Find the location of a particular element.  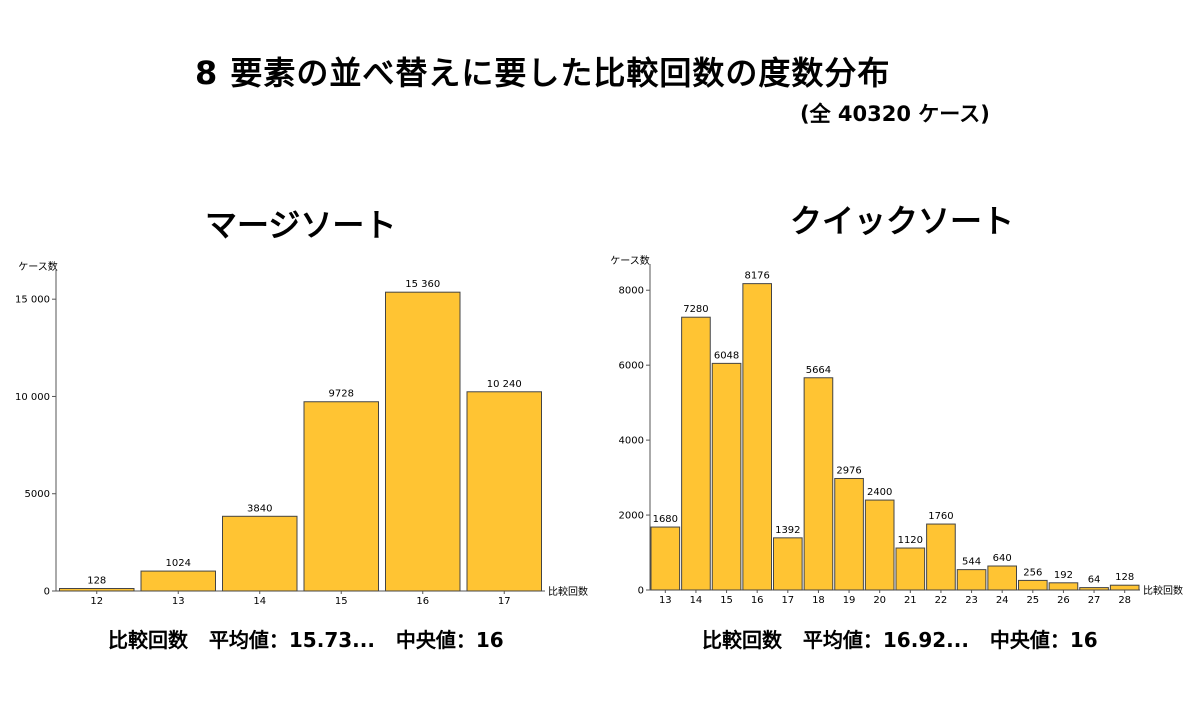

x-tick-label: 20 is located at coordinates (879, 600).